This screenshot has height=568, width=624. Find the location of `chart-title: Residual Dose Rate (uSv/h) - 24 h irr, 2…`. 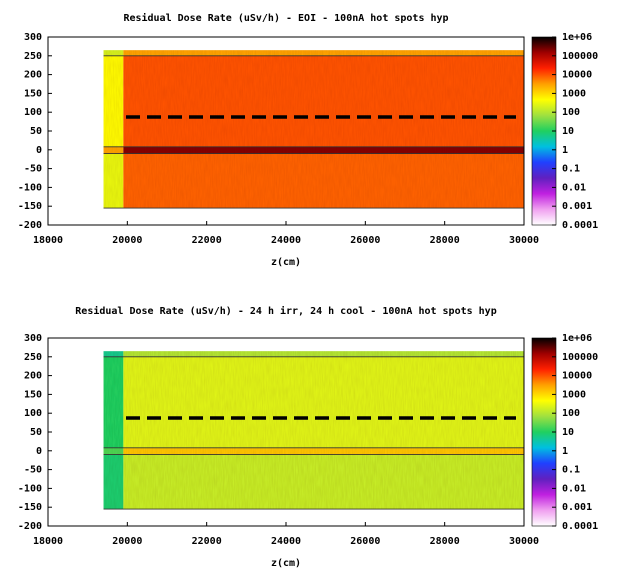

chart-title: Residual Dose Rate (uSv/h) - 24 h irr, 2… is located at coordinates (285, 311).